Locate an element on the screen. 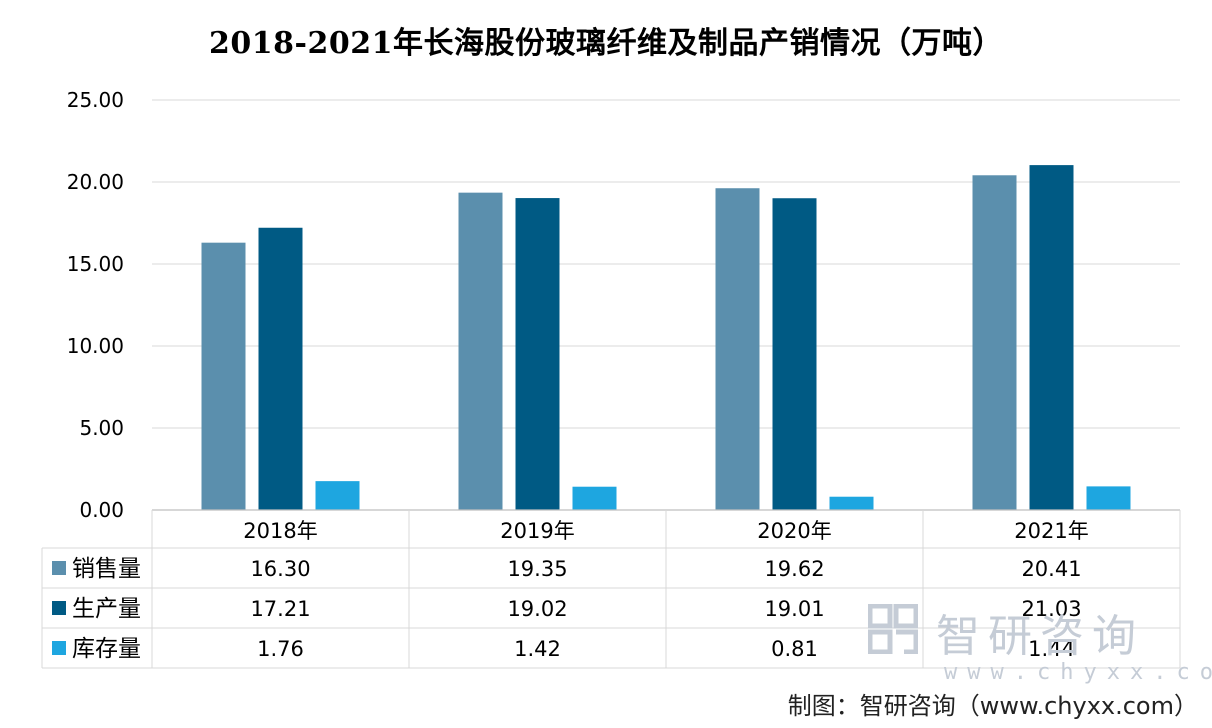  data-label: 1.76 is located at coordinates (280, 649).